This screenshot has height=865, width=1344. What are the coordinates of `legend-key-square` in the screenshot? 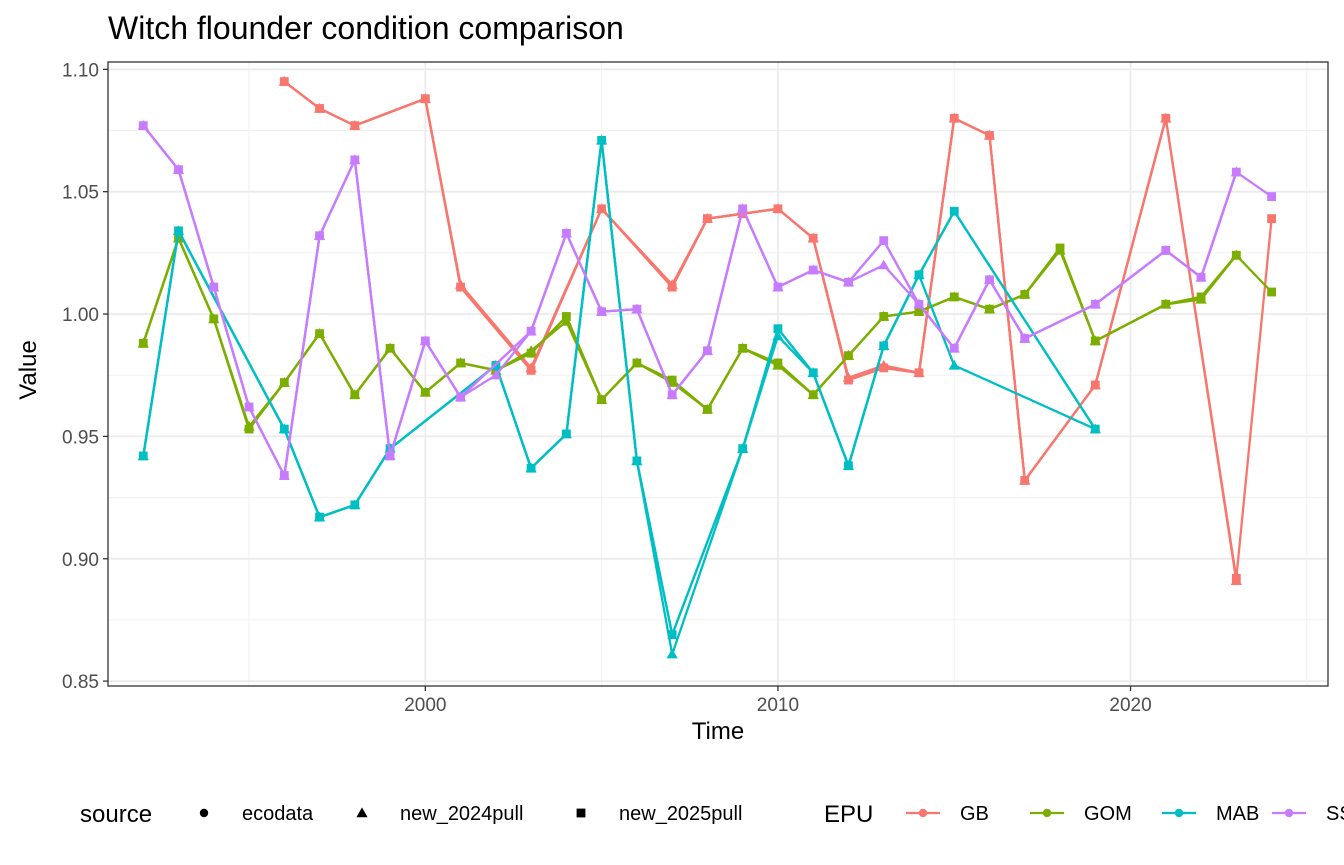 It's located at (581, 813).